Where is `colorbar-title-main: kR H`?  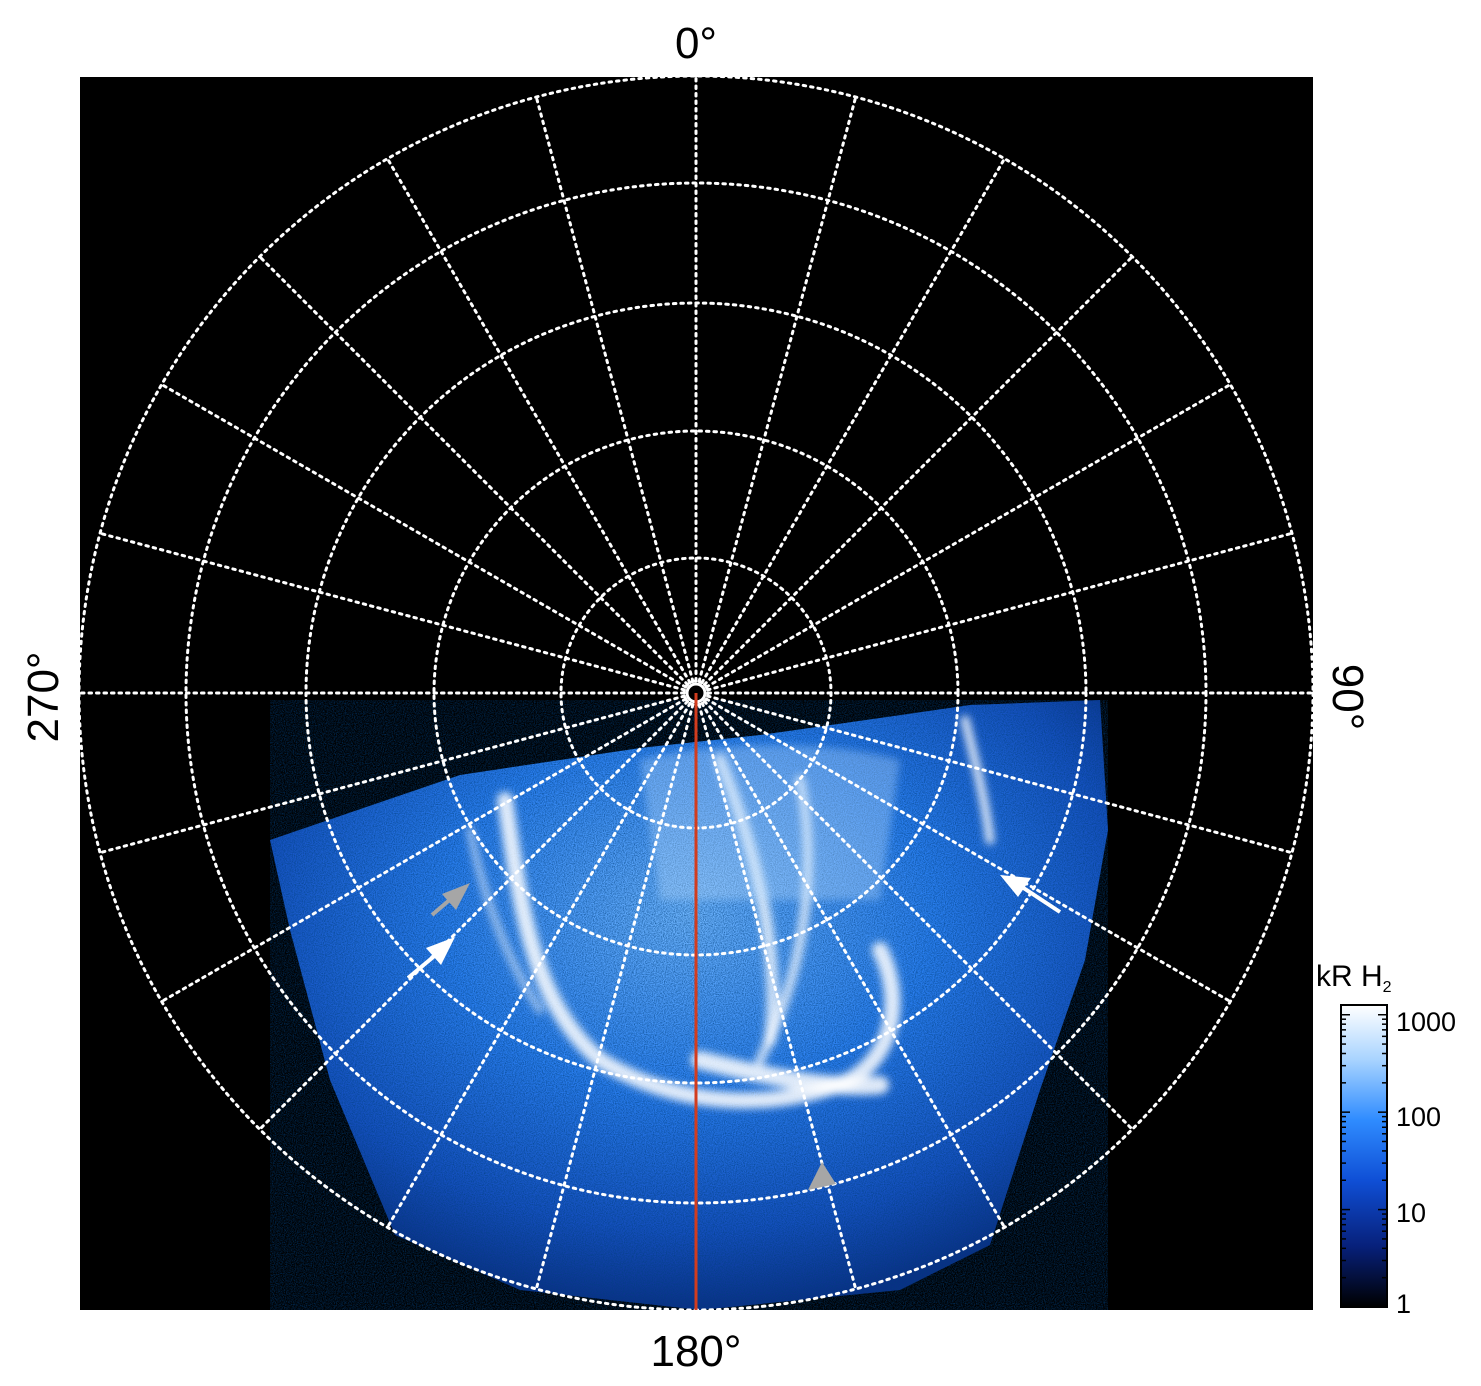 colorbar-title-main: kR H is located at coordinates (1349, 976).